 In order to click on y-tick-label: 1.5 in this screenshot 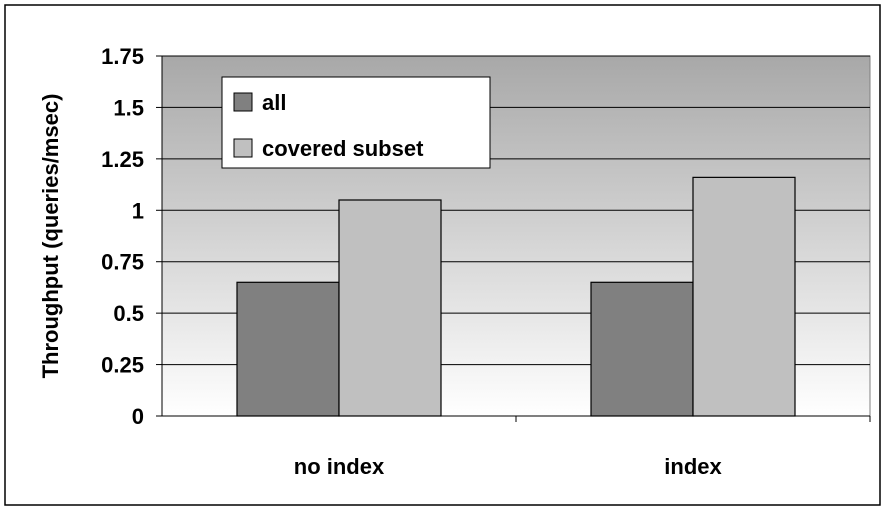, I will do `click(128, 107)`.